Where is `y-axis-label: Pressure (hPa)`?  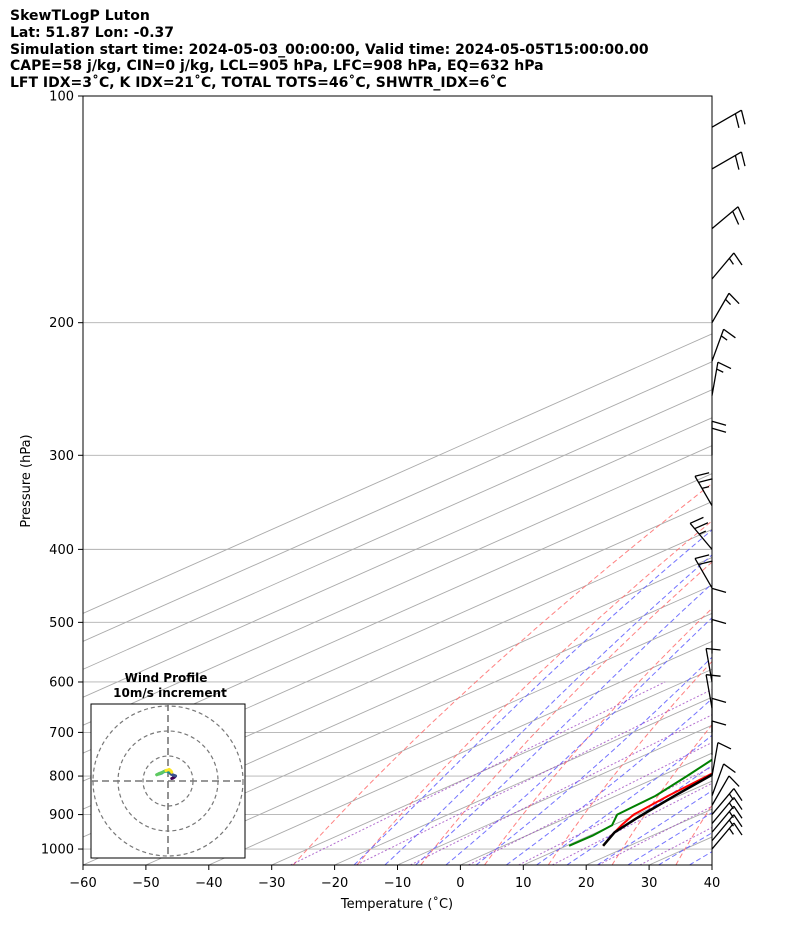 y-axis-label: Pressure (hPa) is located at coordinates (26, 480).